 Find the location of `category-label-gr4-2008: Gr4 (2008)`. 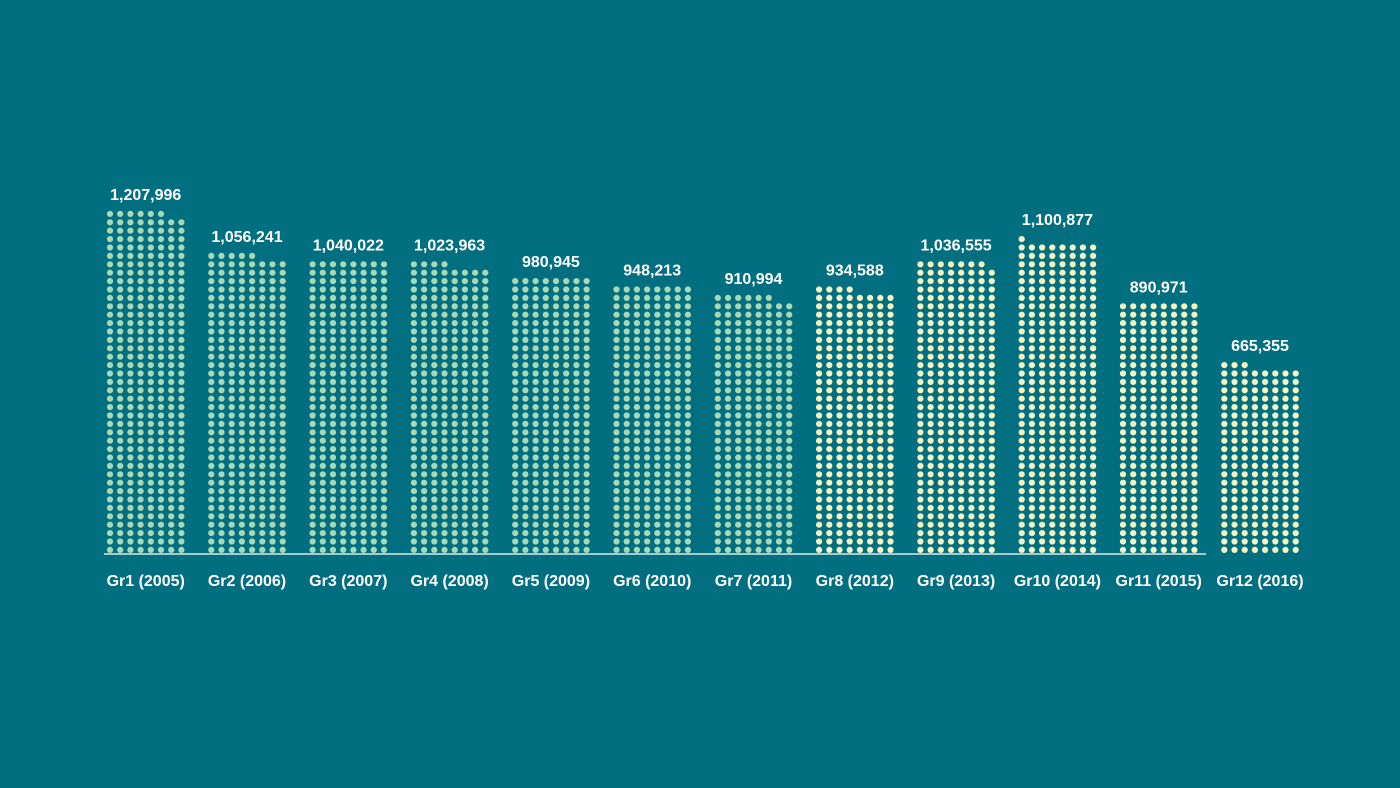

category-label-gr4-2008: Gr4 (2008) is located at coordinates (449, 581).